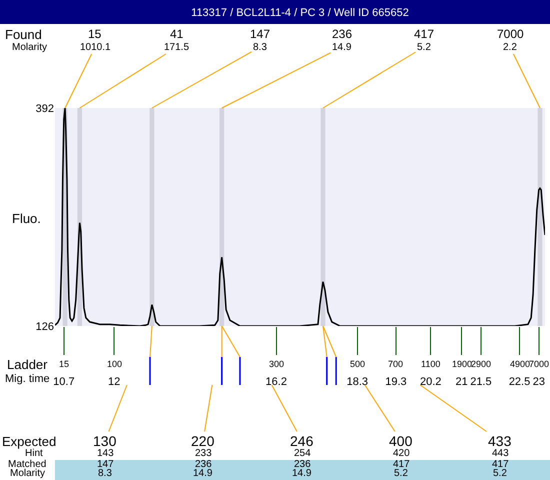 The width and height of the screenshot is (550, 480). What do you see at coordinates (203, 441) in the screenshot?
I see `annotation: 220` at bounding box center [203, 441].